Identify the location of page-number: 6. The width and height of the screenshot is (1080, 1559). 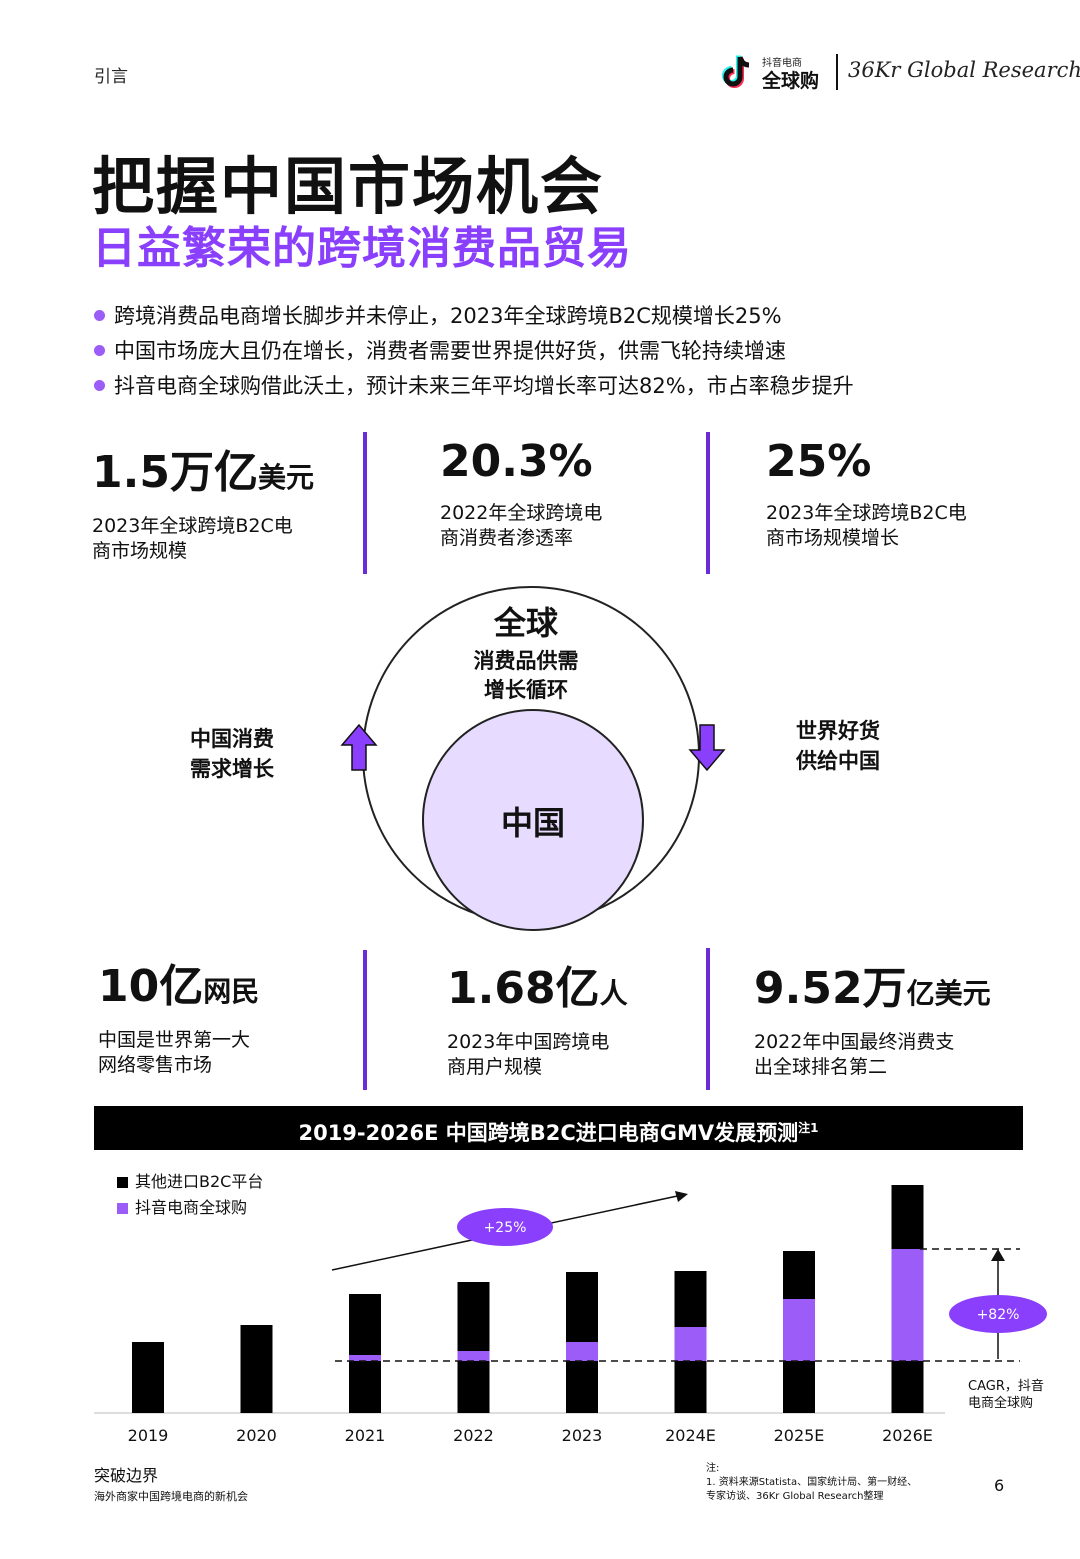
(999, 1485).